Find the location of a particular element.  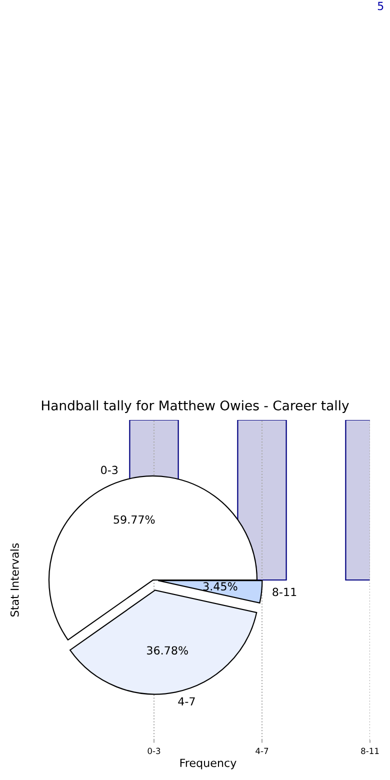

slice-label: 4-7 is located at coordinates (186, 701).